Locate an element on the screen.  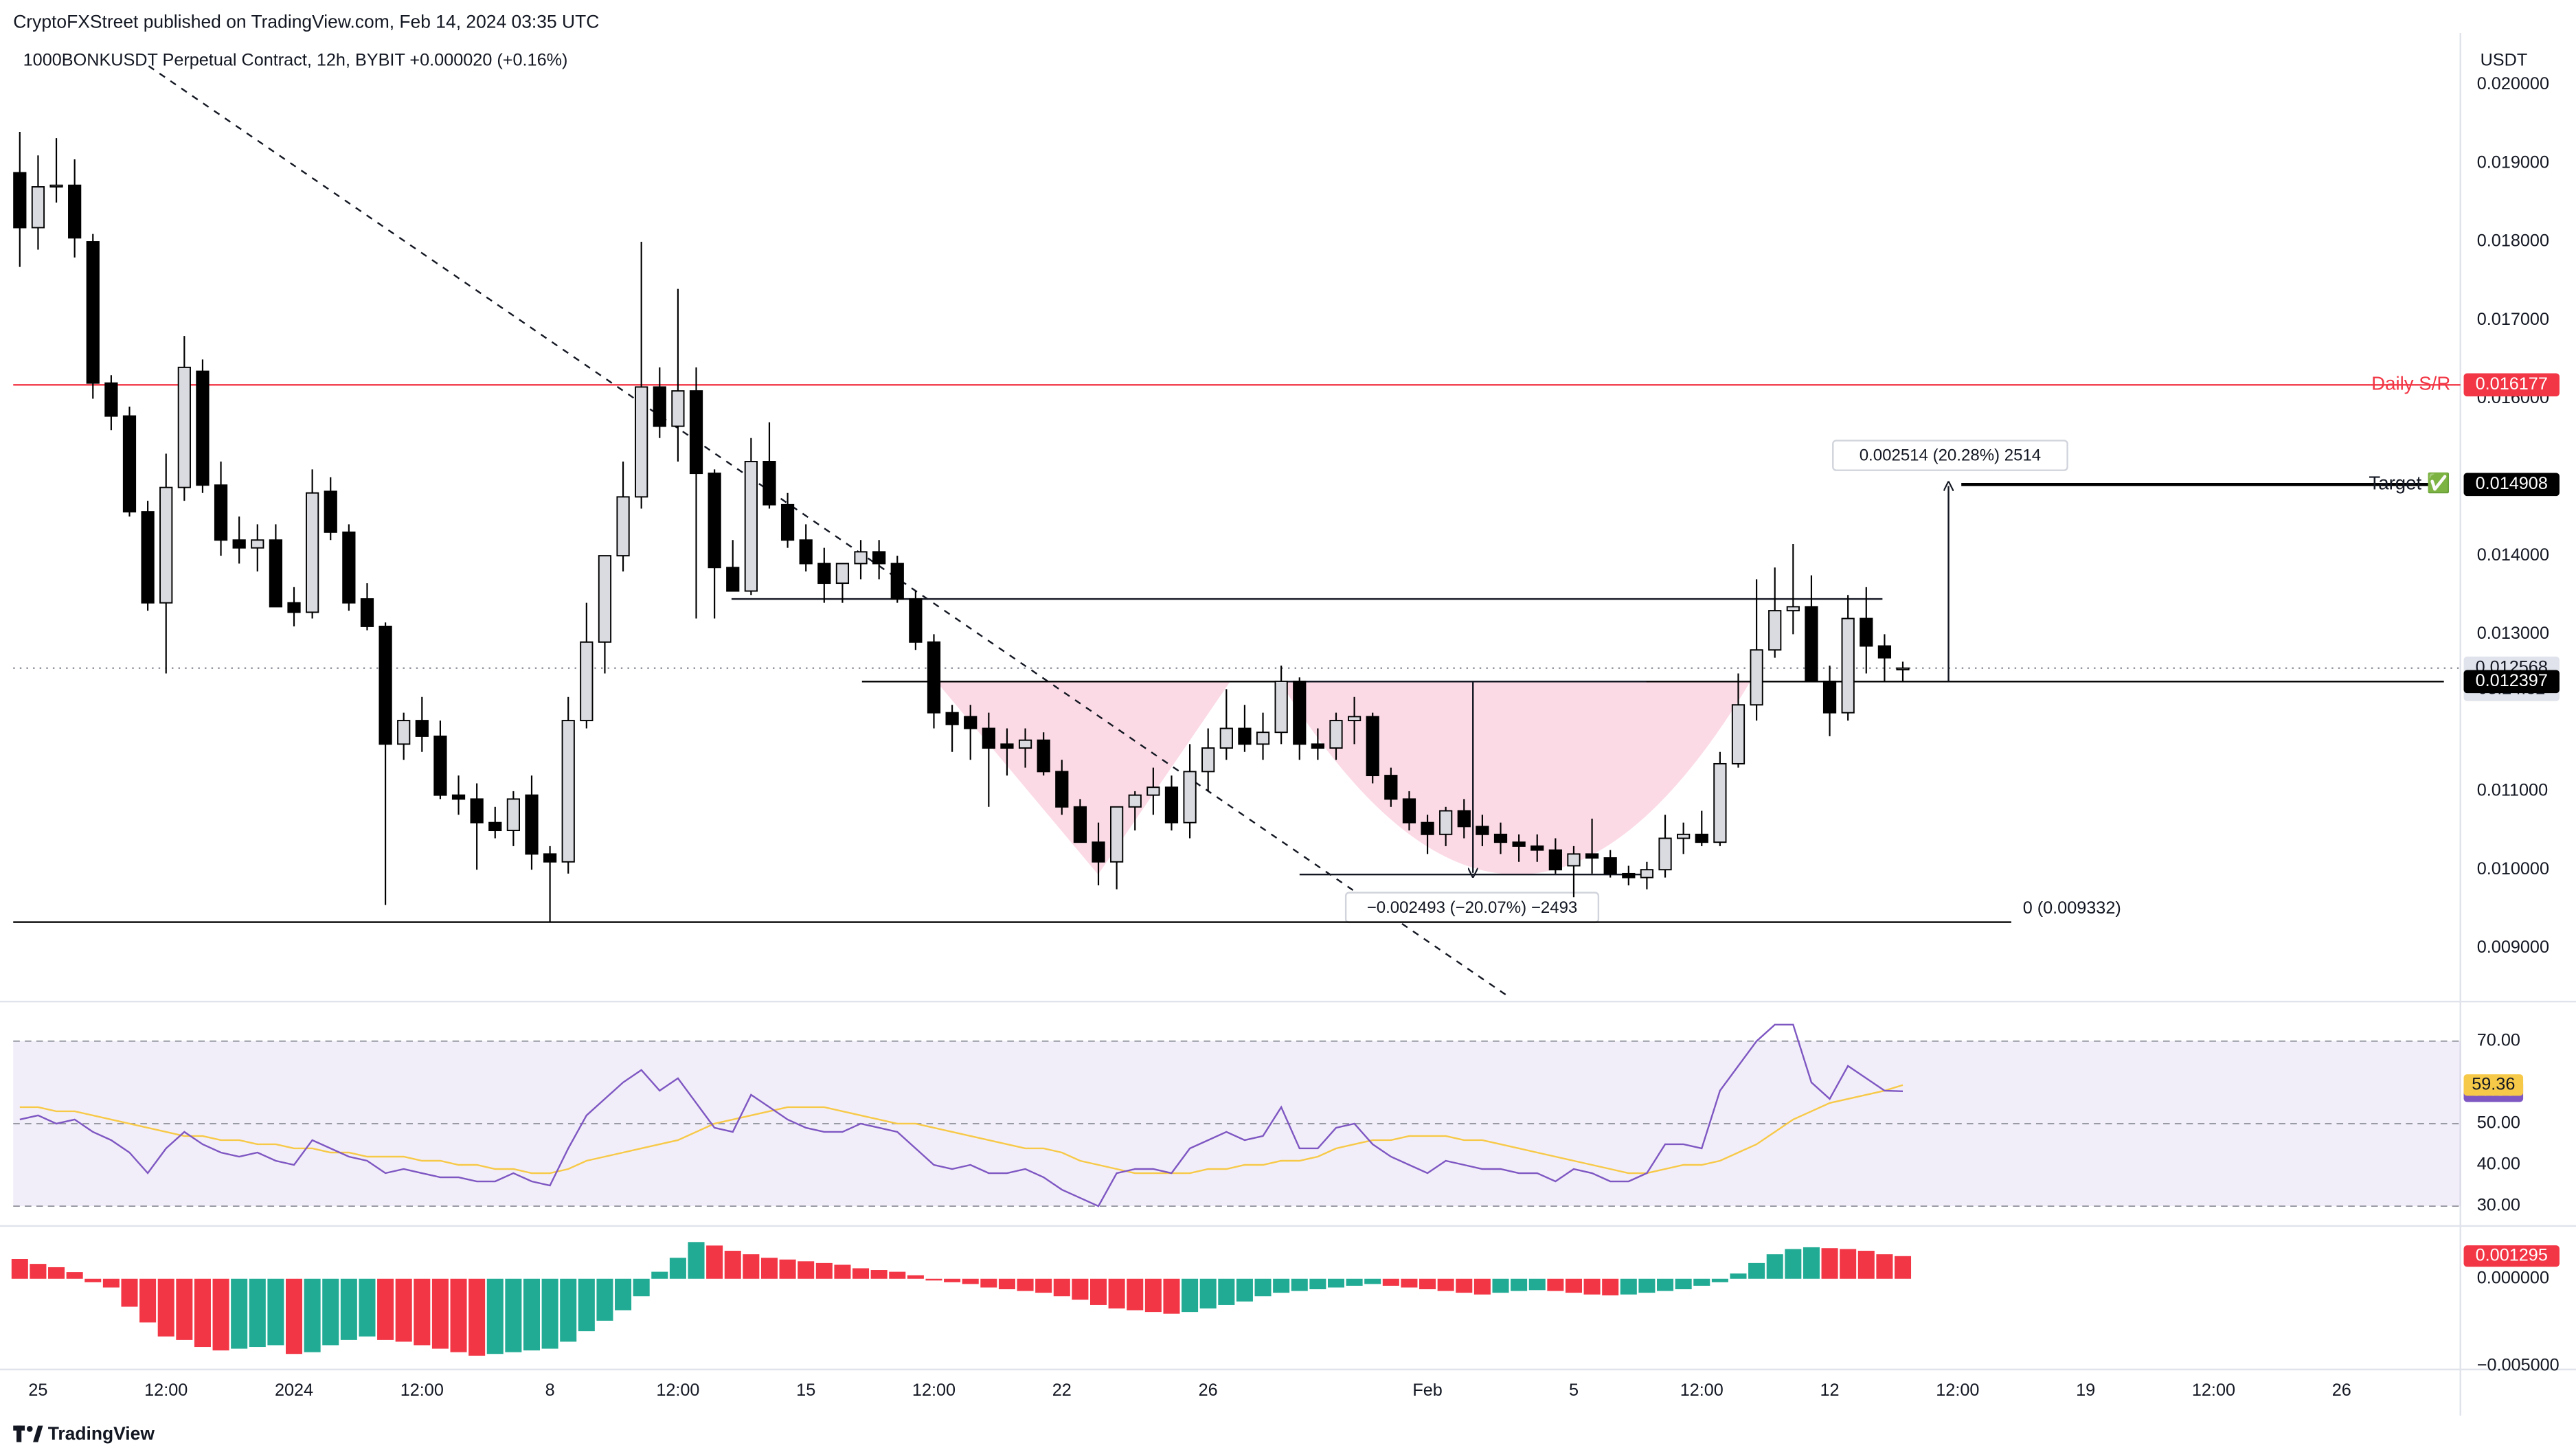
y-tick-label: 0.009000 is located at coordinates (2513, 948).